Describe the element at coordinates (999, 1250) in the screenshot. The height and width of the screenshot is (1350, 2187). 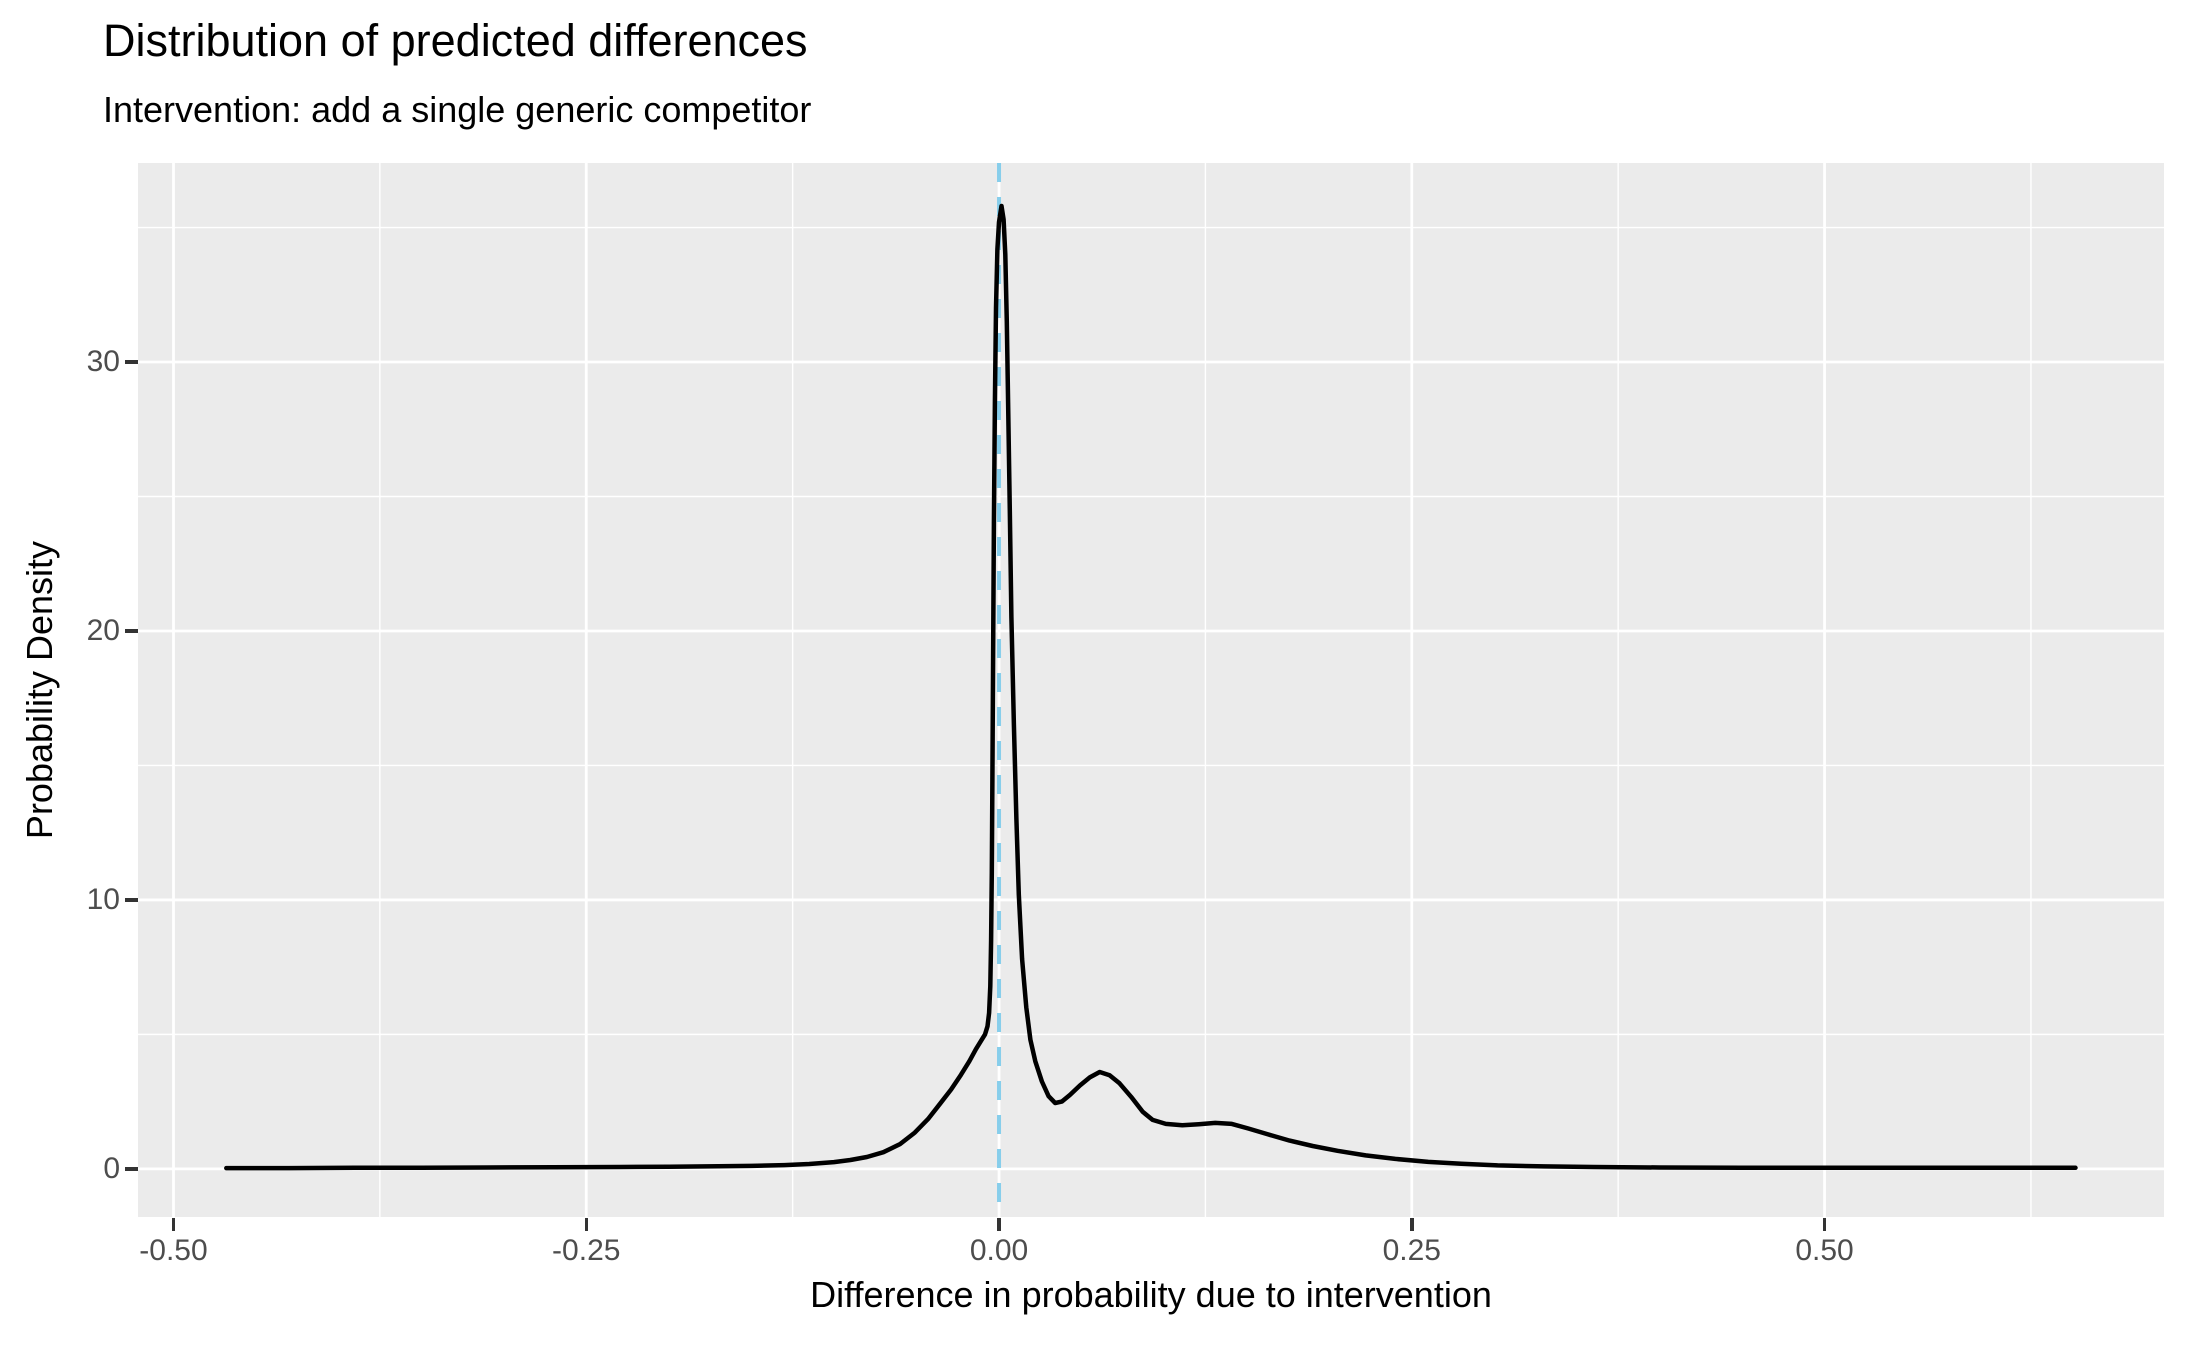
I see `x-tick-label: 0.00` at that location.